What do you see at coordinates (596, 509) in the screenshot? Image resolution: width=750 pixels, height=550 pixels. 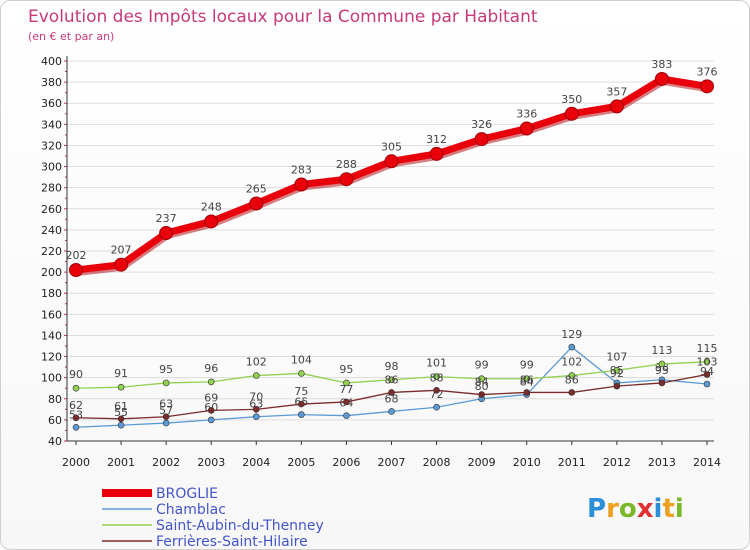 I see `logo-letter: P` at bounding box center [596, 509].